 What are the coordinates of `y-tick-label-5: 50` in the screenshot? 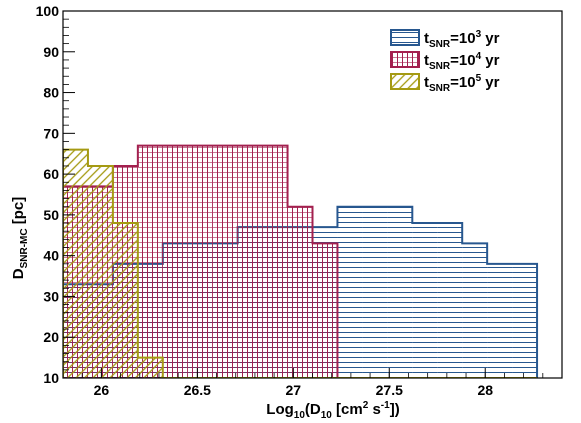 It's located at (51, 215).